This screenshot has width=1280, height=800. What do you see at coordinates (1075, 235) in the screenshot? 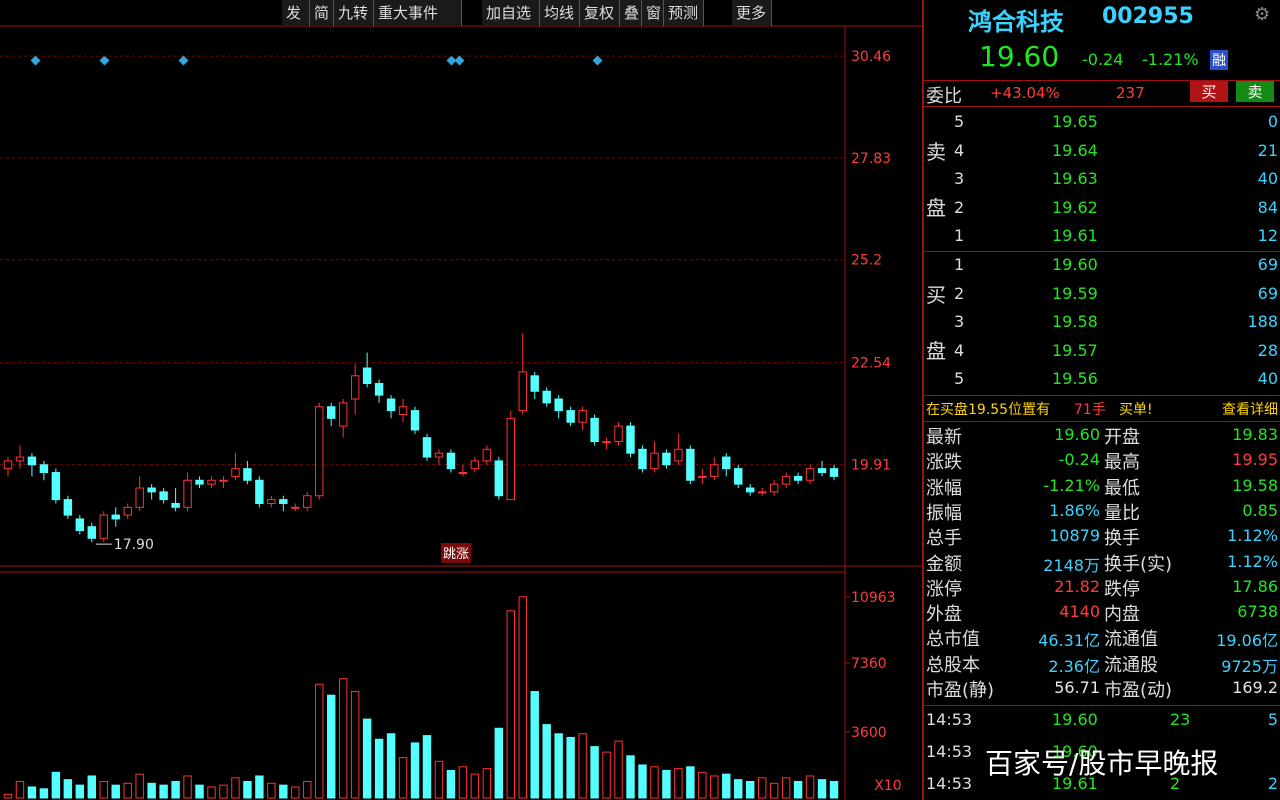
I see `book-price: 19.61` at bounding box center [1075, 235].